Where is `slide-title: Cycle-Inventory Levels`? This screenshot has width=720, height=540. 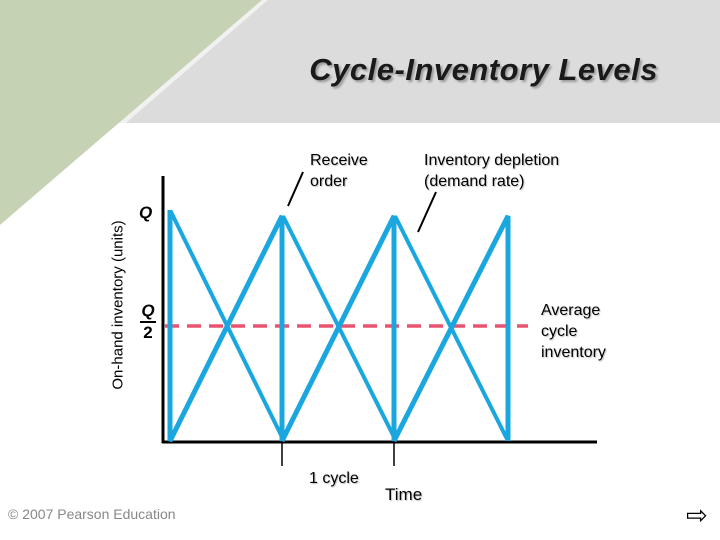 slide-title: Cycle-Inventory Levels is located at coordinates (483, 69).